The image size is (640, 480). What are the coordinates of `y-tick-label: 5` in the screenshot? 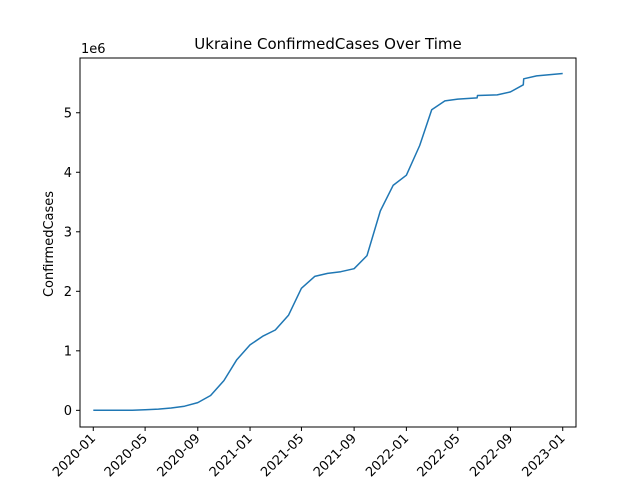 It's located at (68, 113).